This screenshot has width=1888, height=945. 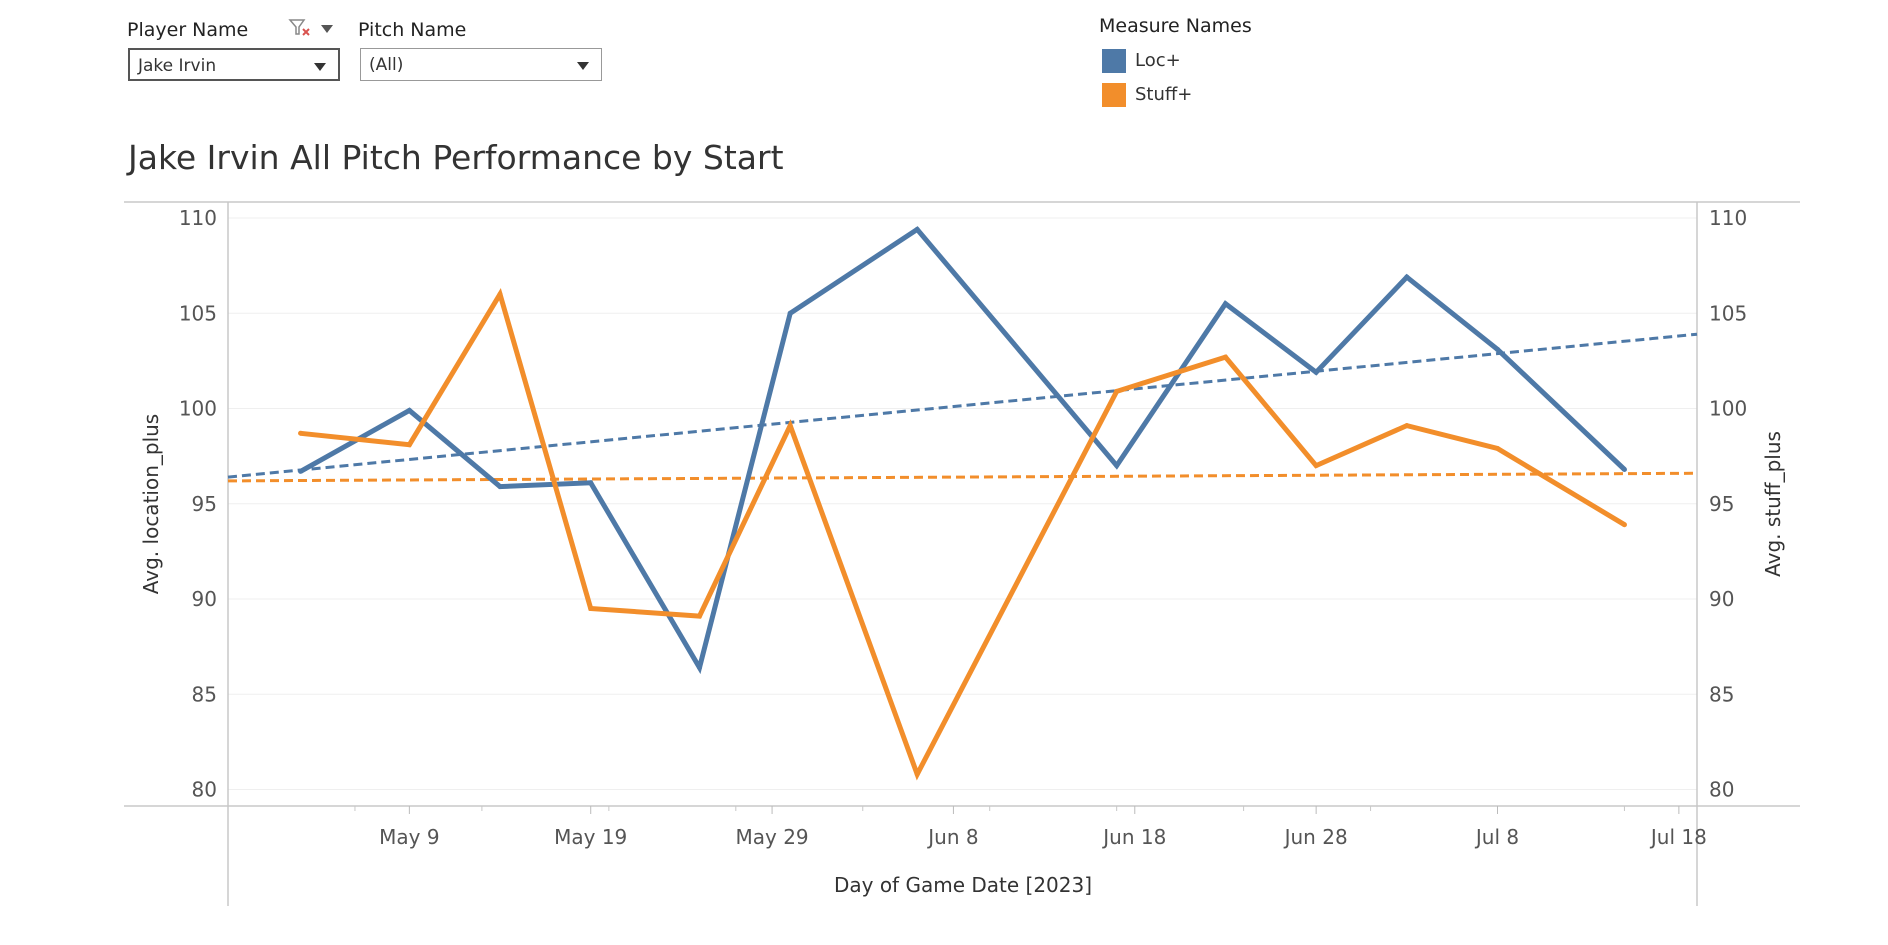 I want to click on x-tick-label: May 29, so click(x=771, y=837).